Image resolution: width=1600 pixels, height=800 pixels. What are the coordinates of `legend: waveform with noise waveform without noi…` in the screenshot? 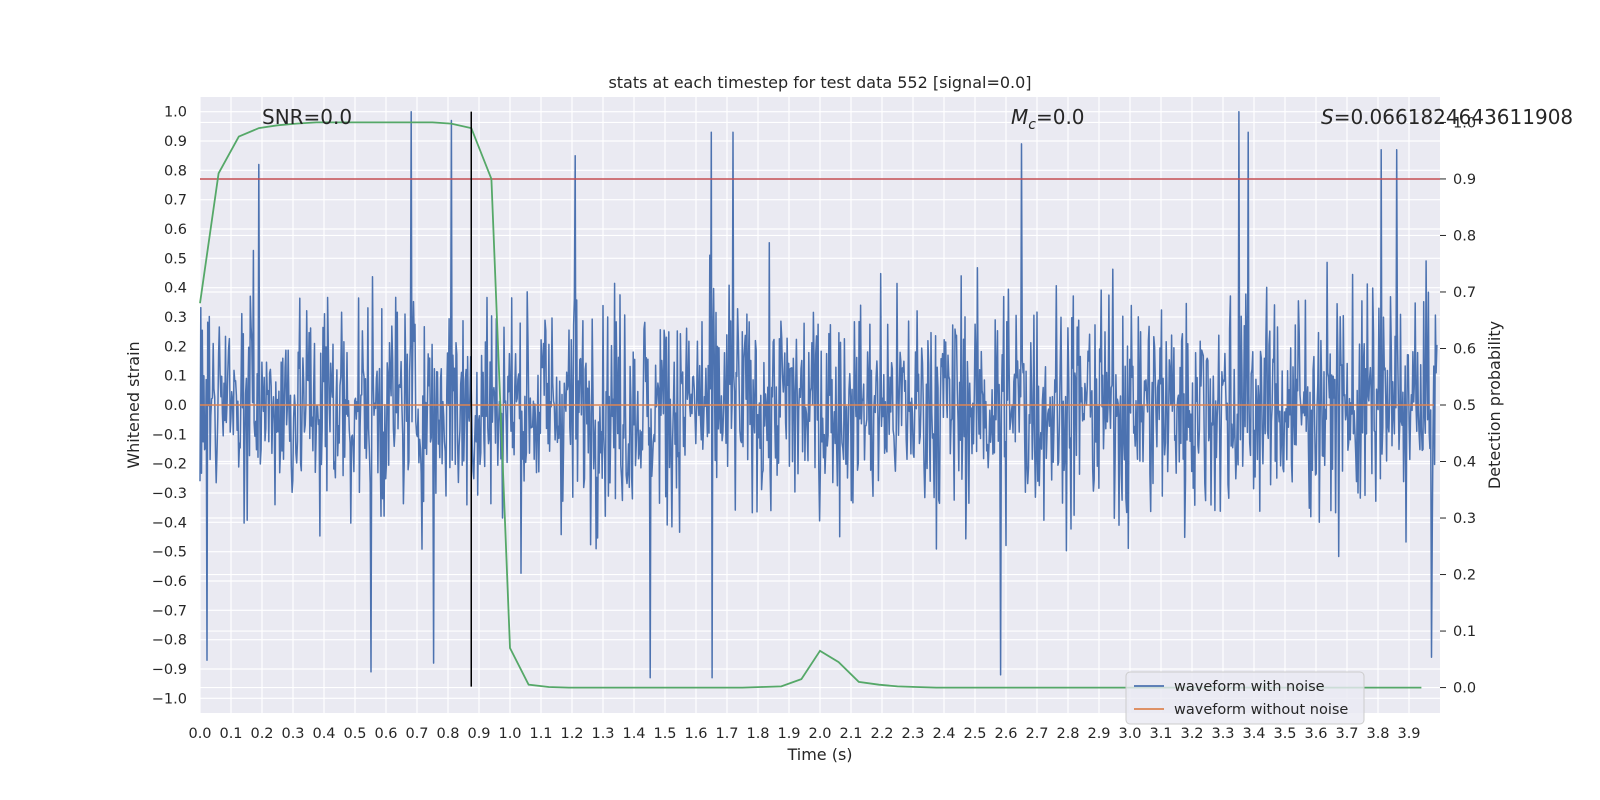 It's located at (1245, 698).